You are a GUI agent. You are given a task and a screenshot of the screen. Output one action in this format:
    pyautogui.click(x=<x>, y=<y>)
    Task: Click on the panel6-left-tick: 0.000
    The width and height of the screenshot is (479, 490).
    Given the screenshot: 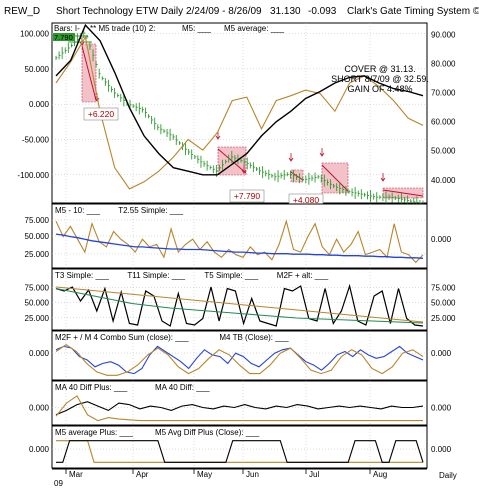 What is the action you would take?
    pyautogui.click(x=39, y=449)
    